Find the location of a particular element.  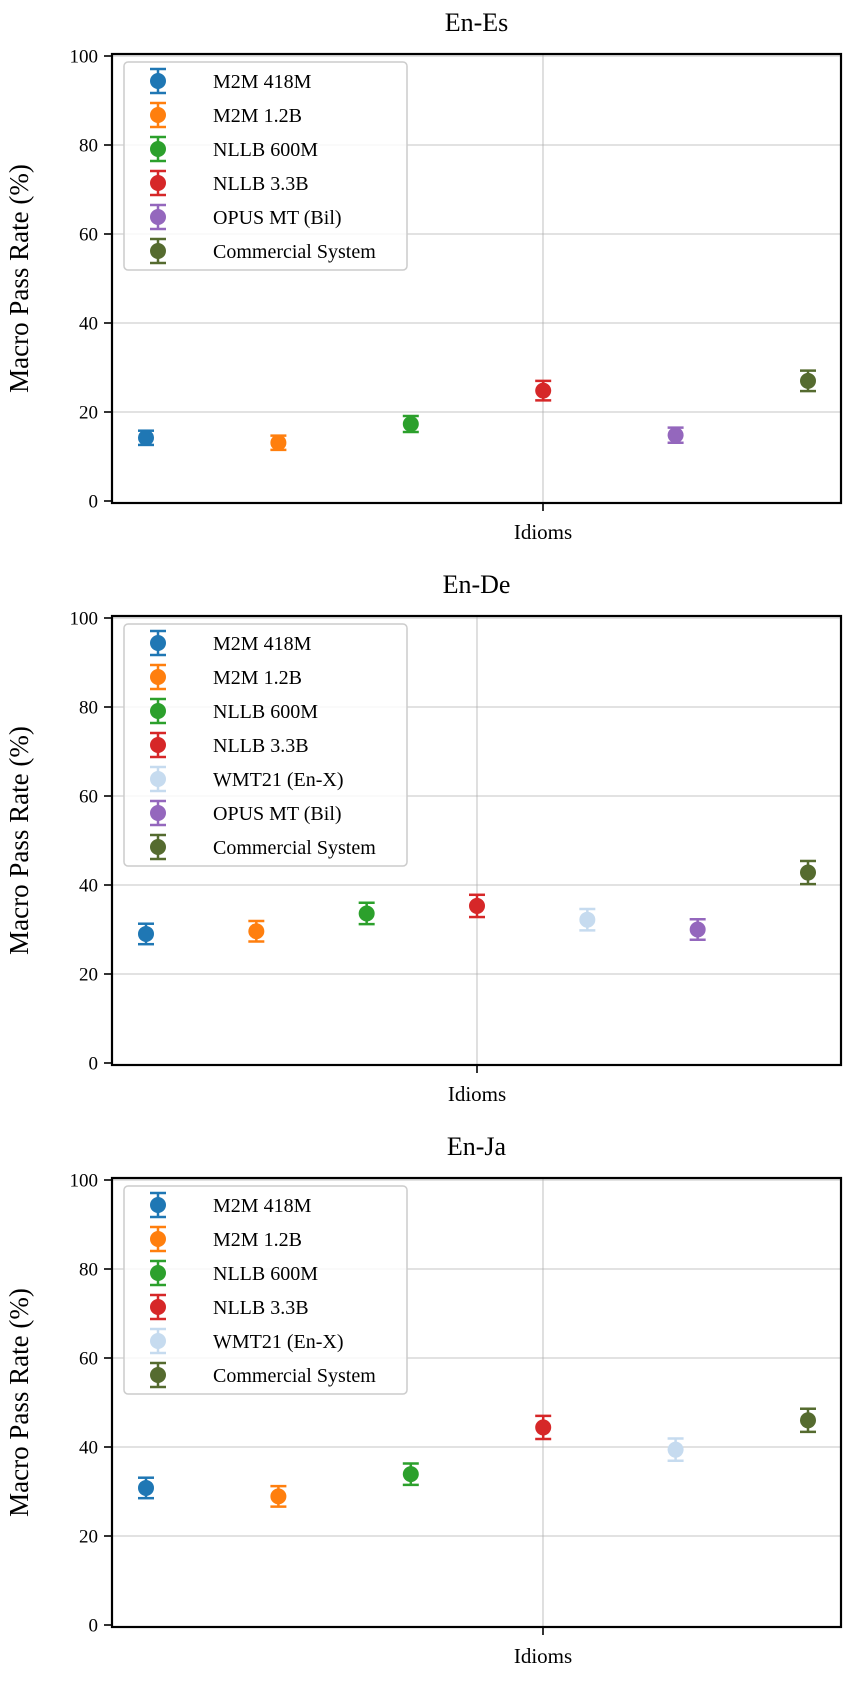

ytick-label: 80 is located at coordinates (88, 1270).